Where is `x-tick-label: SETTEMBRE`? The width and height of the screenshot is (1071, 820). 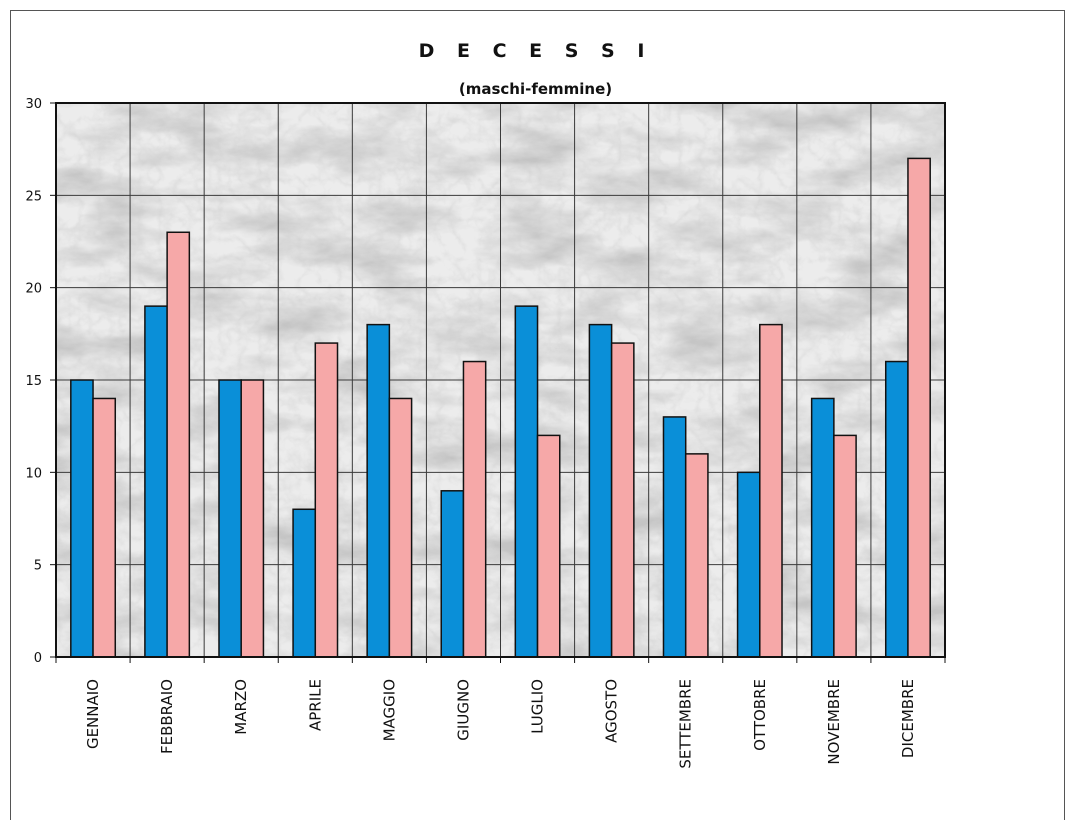
x-tick-label: SETTEMBRE is located at coordinates (686, 724).